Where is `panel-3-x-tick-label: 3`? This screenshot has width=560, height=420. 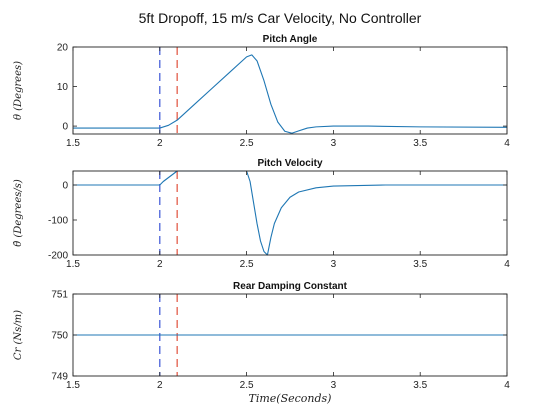
panel-3-x-tick-label: 3 is located at coordinates (334, 385).